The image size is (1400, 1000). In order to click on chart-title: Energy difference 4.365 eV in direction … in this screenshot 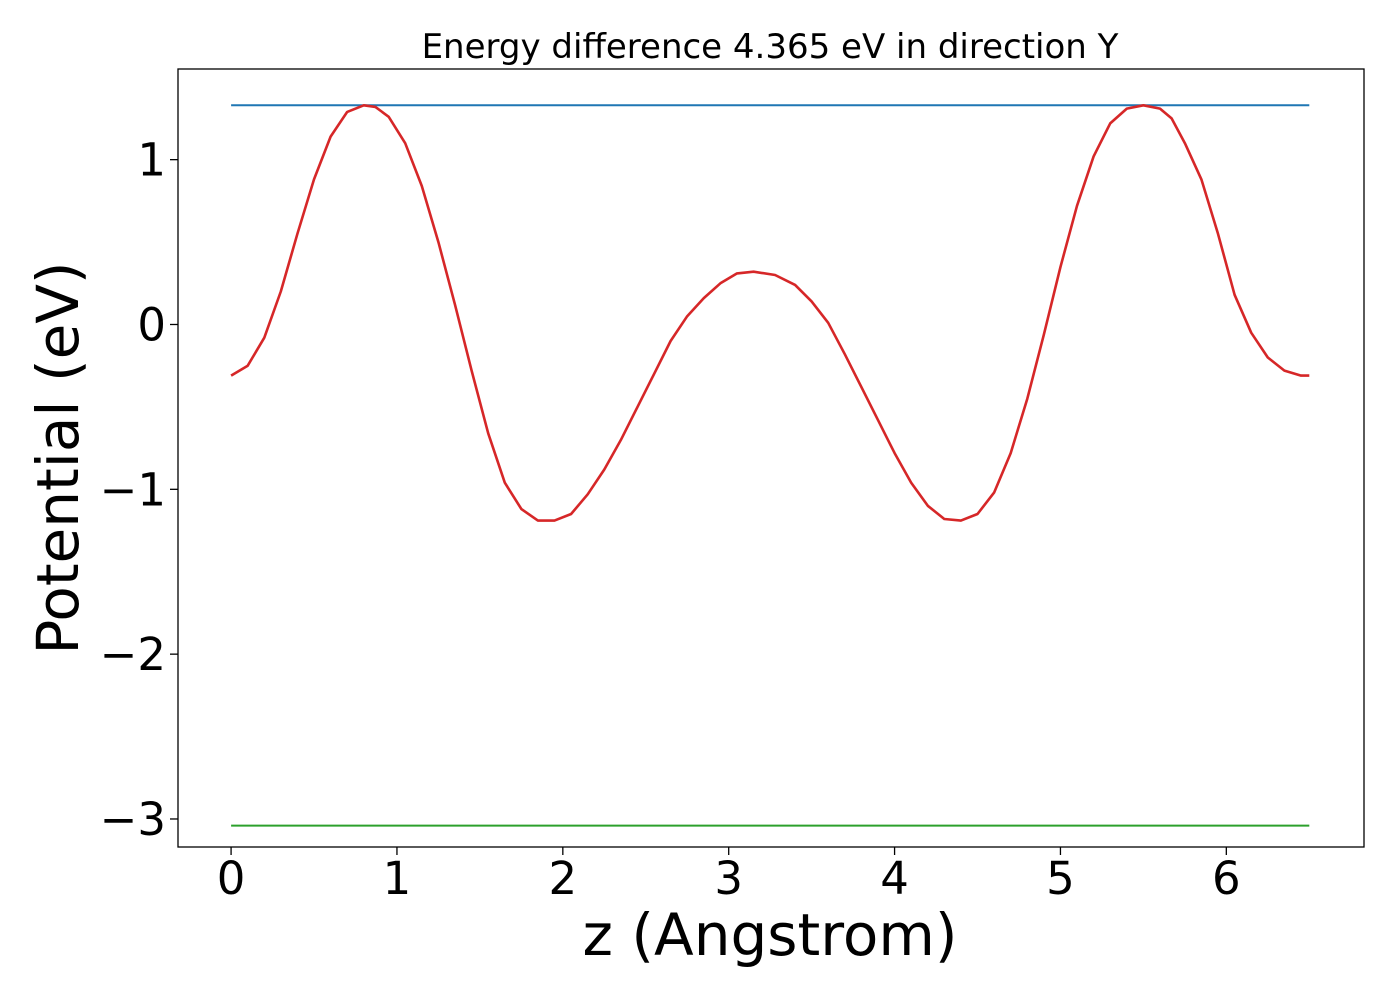, I will do `click(770, 47)`.